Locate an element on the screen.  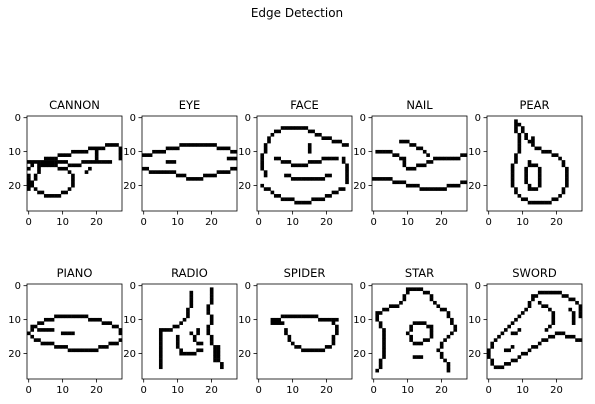
y-tick-label: 10 is located at coordinates (14, 320).